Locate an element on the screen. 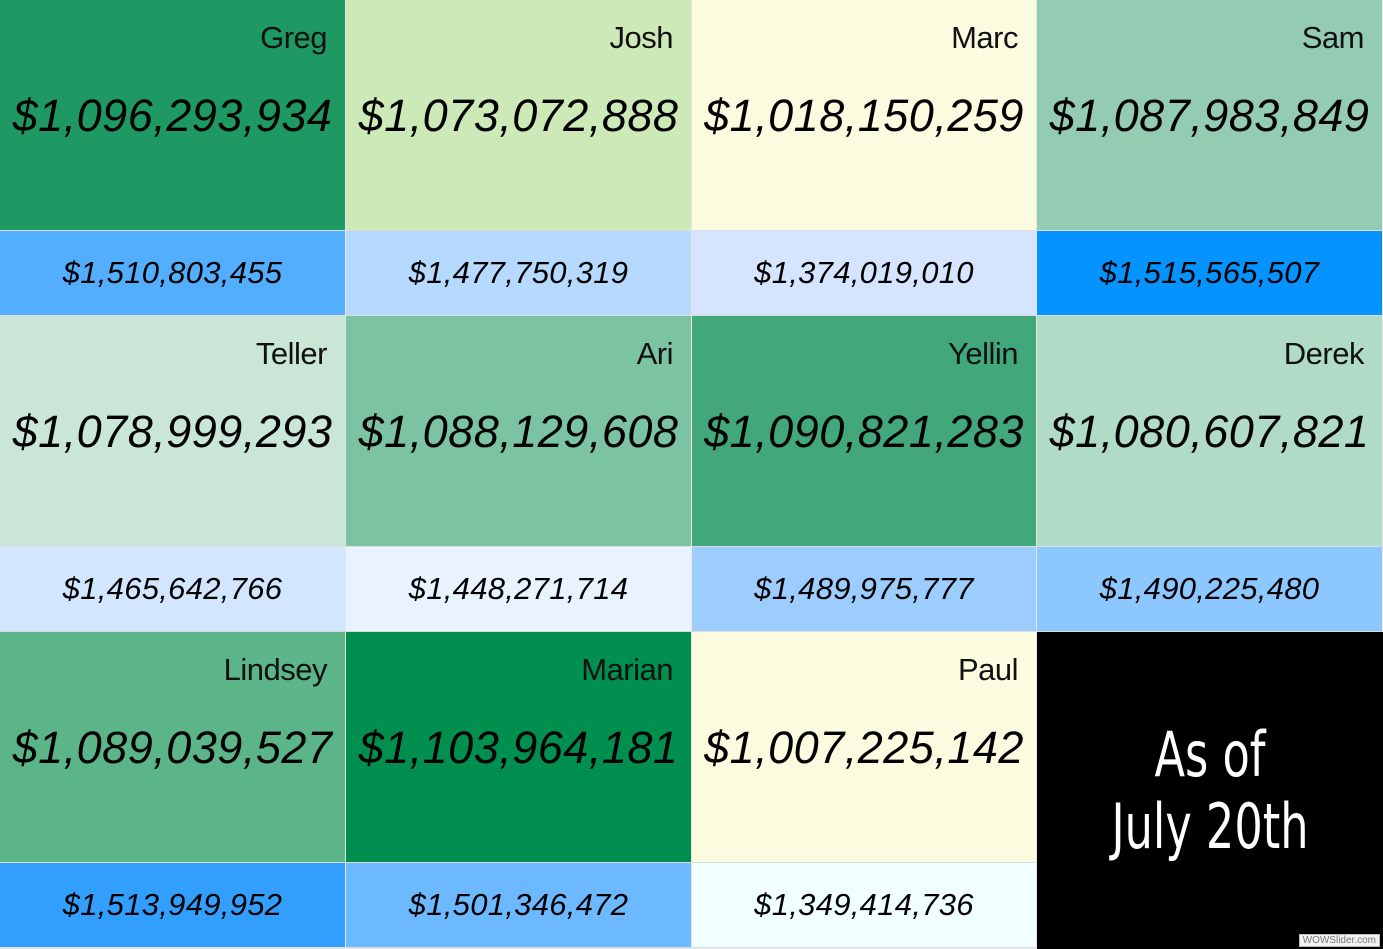 The height and width of the screenshot is (949, 1383). primary-amount: $1,090,821,283 is located at coordinates (864, 431).